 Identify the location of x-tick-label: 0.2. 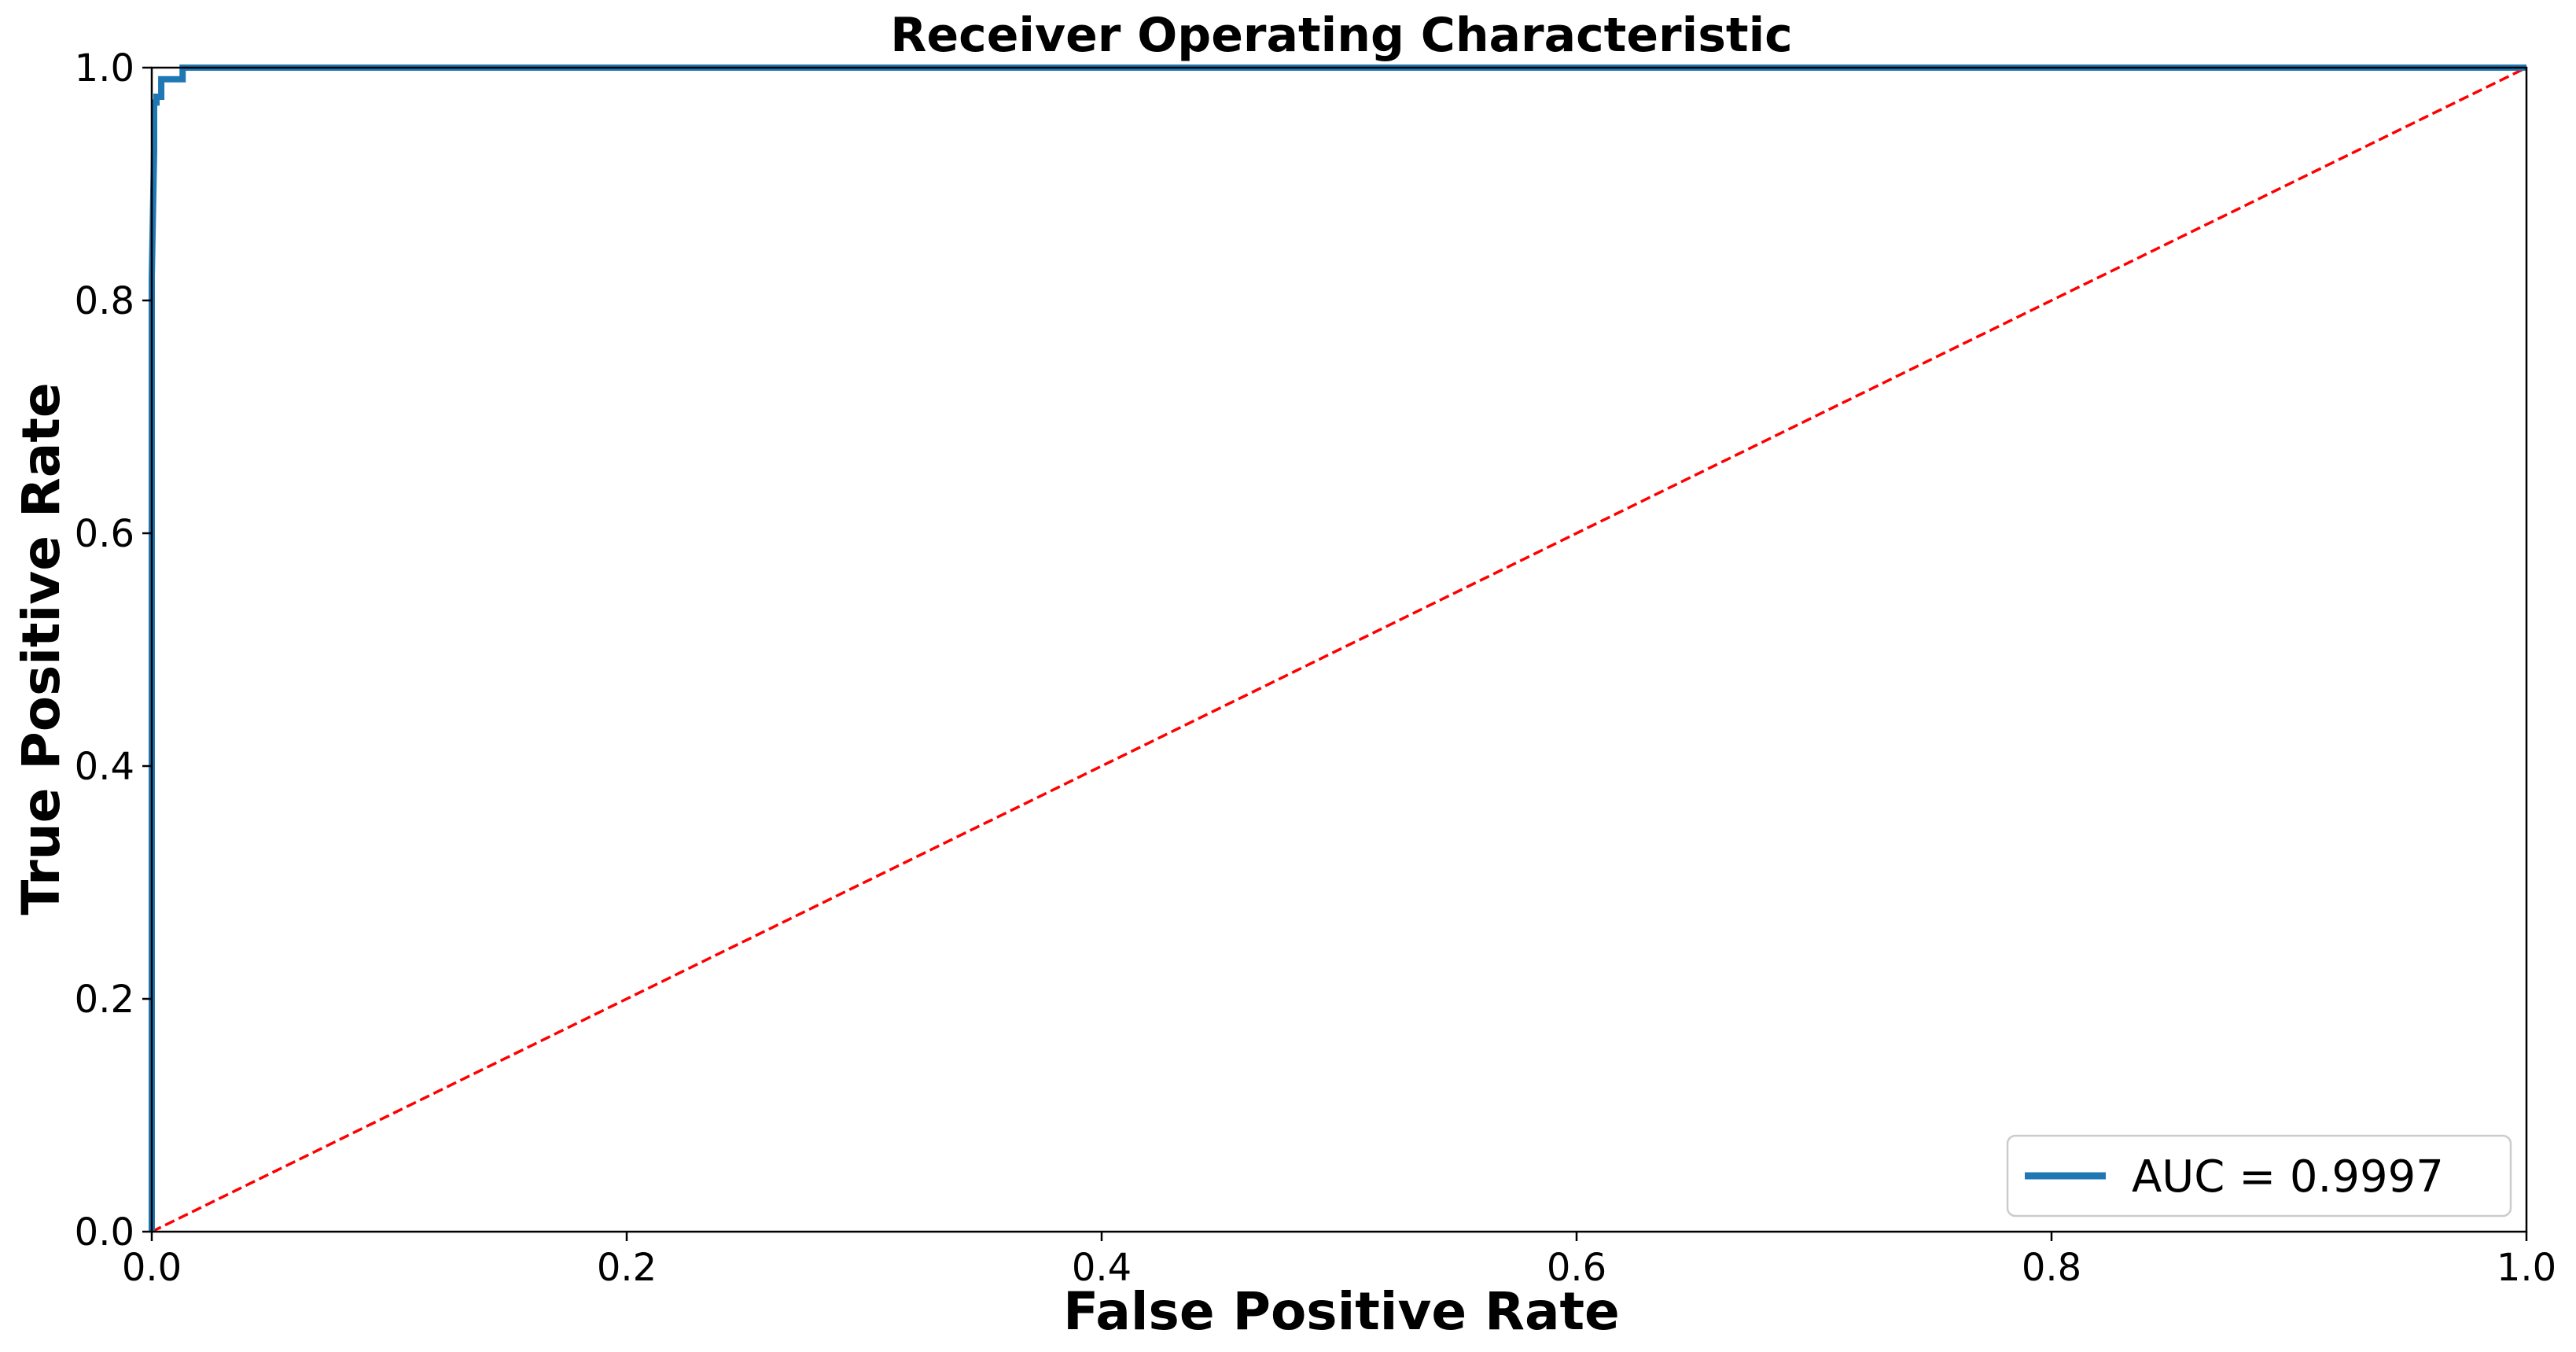
(627, 1268).